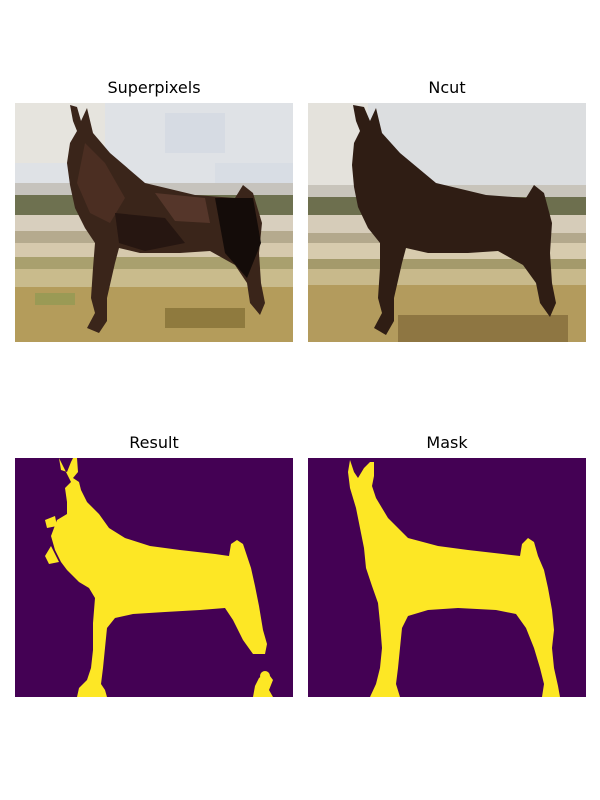 This screenshot has width=600, height=800. I want to click on ncut-image, so click(447, 222).